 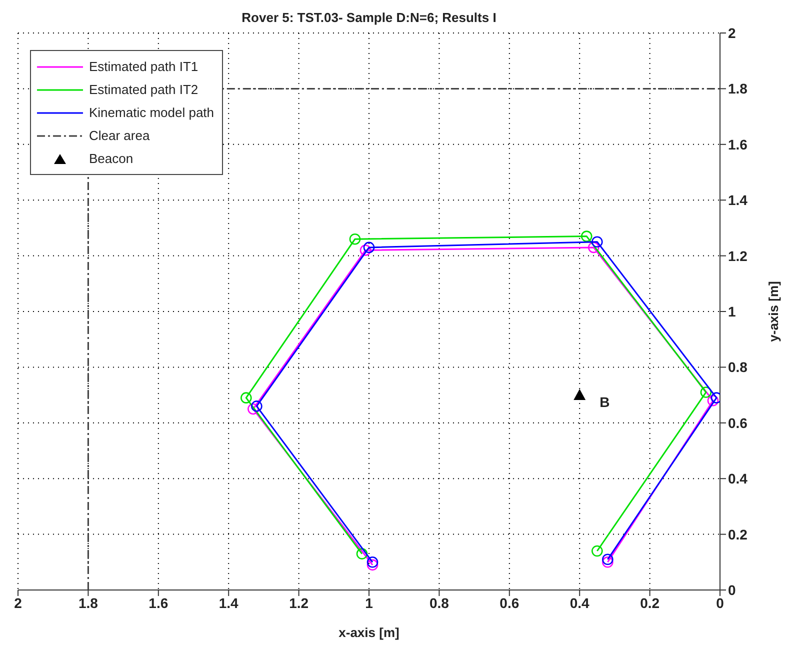 What do you see at coordinates (773, 311) in the screenshot?
I see `y-axis-title: y-axis [m]` at bounding box center [773, 311].